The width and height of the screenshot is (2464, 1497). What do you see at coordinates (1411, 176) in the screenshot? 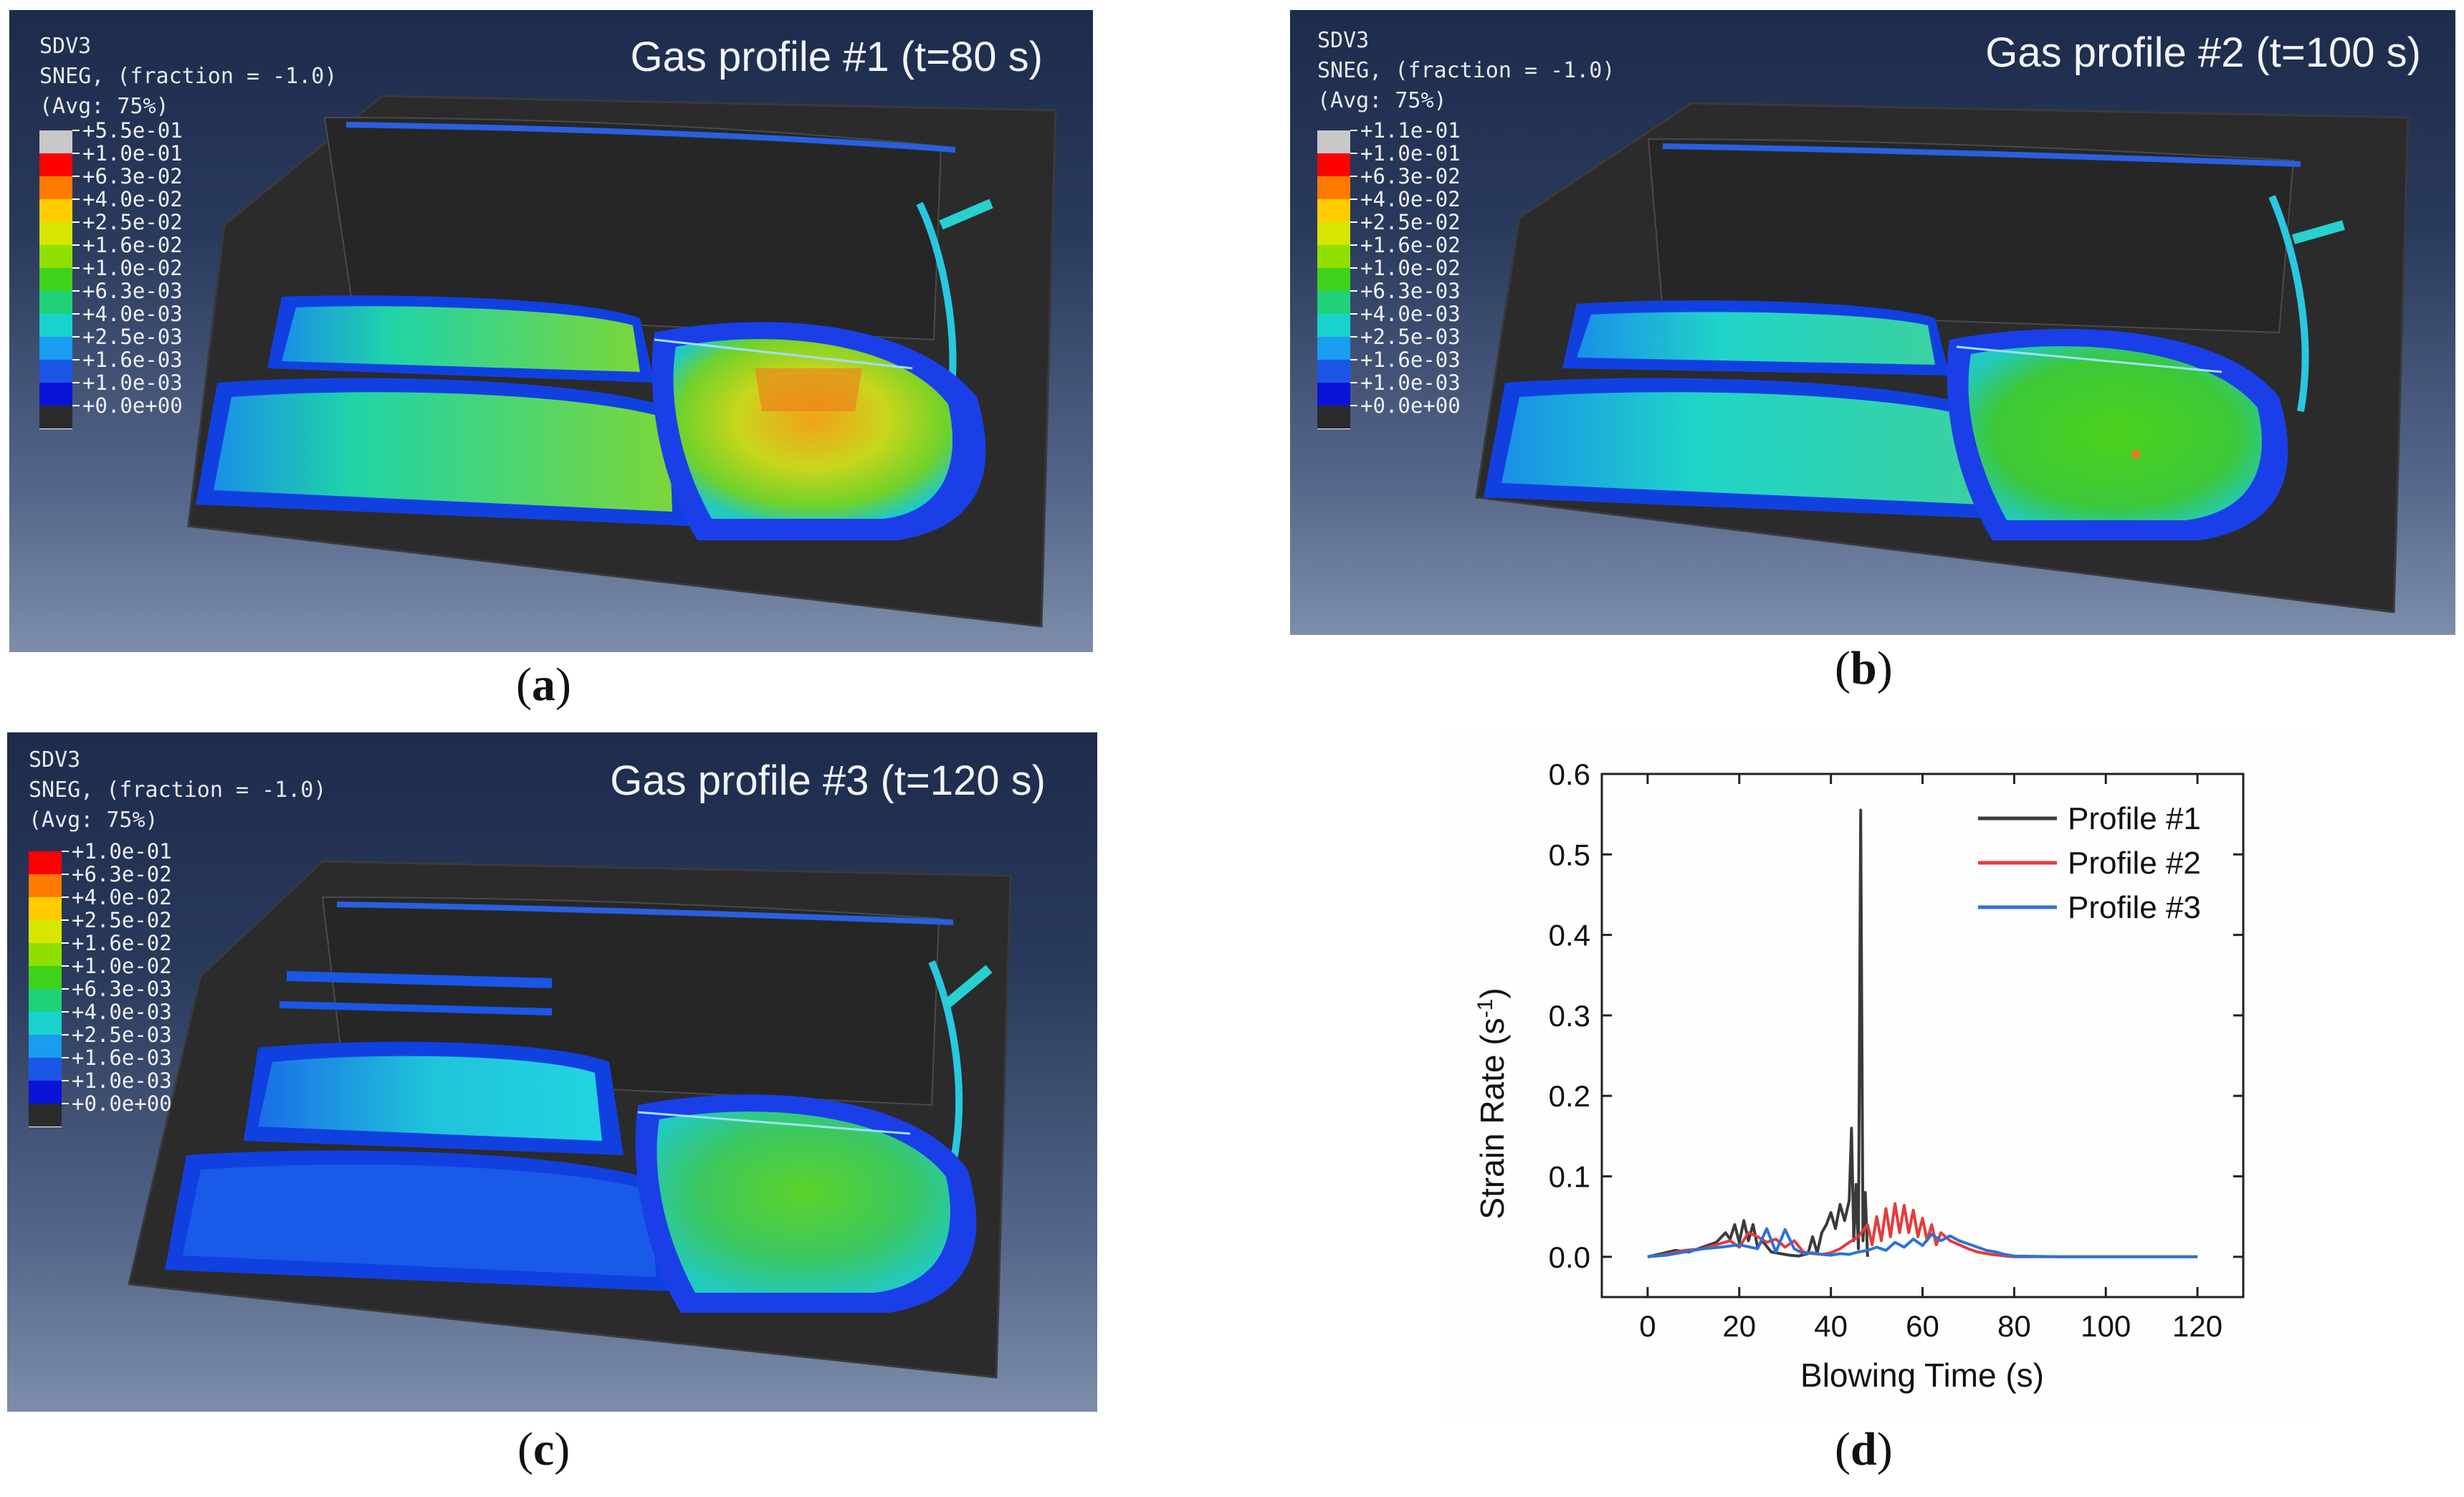
I see `legend-label: +6.3e-02` at bounding box center [1411, 176].